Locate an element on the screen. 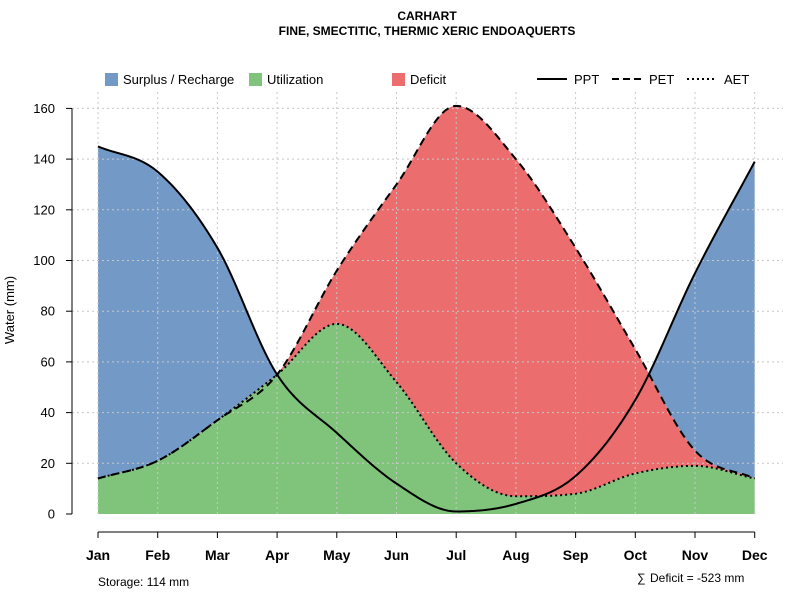 The image size is (800, 600). y-tick-label: 20 is located at coordinates (48, 463).